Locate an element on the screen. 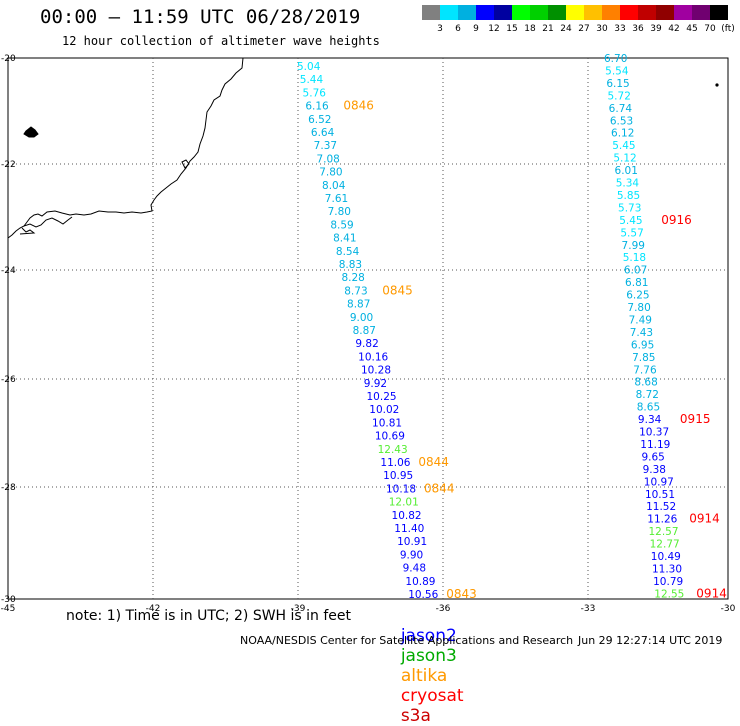  swh-value-label: 10.37 is located at coordinates (654, 433).